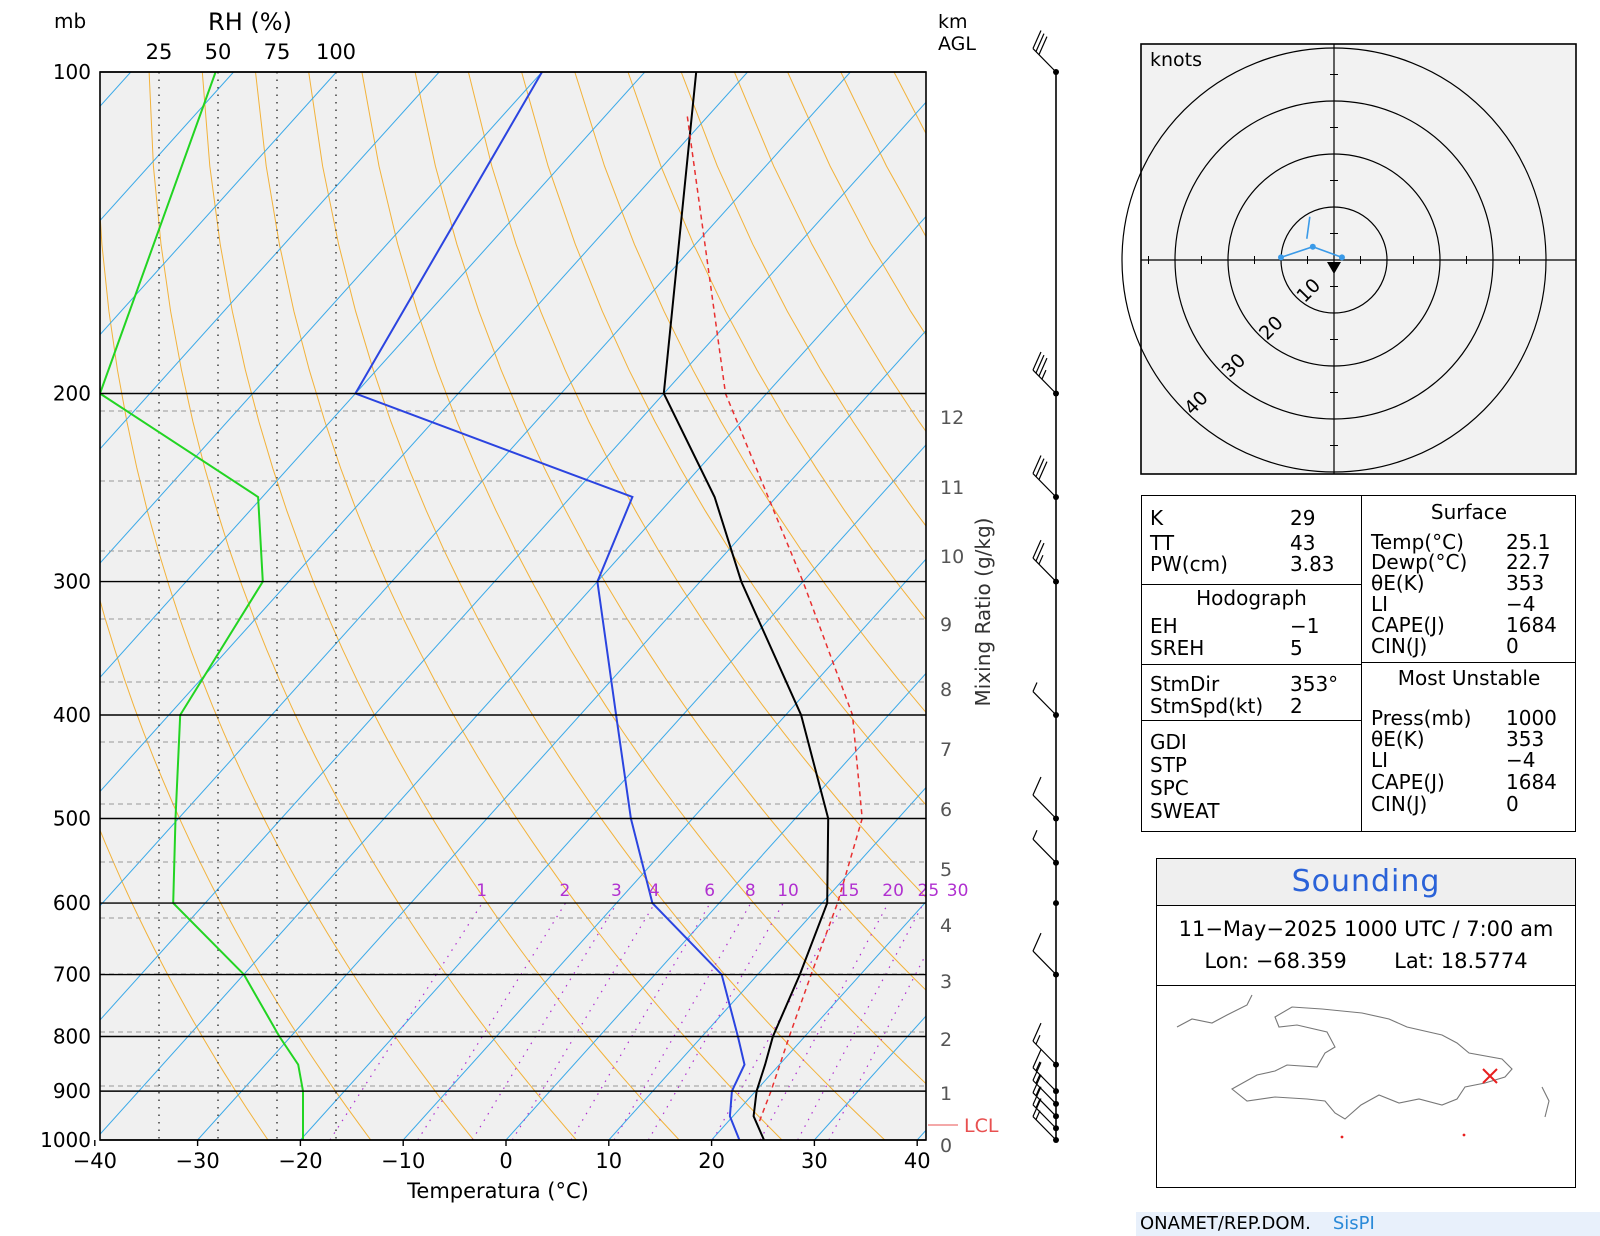  What do you see at coordinates (1366, 961) in the screenshot?
I see `sounding-location: Lon: −68.359 Lat: 18.5774` at bounding box center [1366, 961].